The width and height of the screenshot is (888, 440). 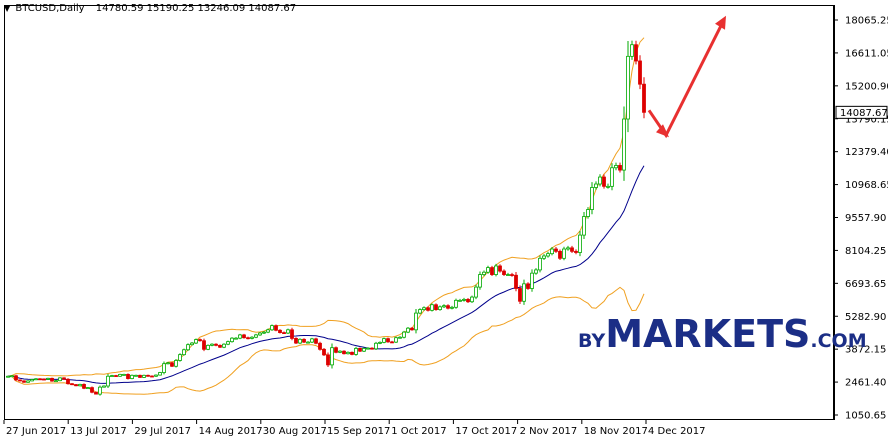 What do you see at coordinates (98, 431) in the screenshot?
I see `x-tick-label: 13 Jul 2017` at bounding box center [98, 431].